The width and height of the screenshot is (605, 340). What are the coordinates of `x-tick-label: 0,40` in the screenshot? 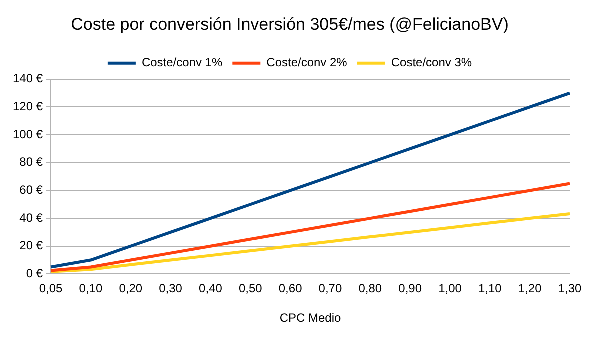 It's located at (211, 289).